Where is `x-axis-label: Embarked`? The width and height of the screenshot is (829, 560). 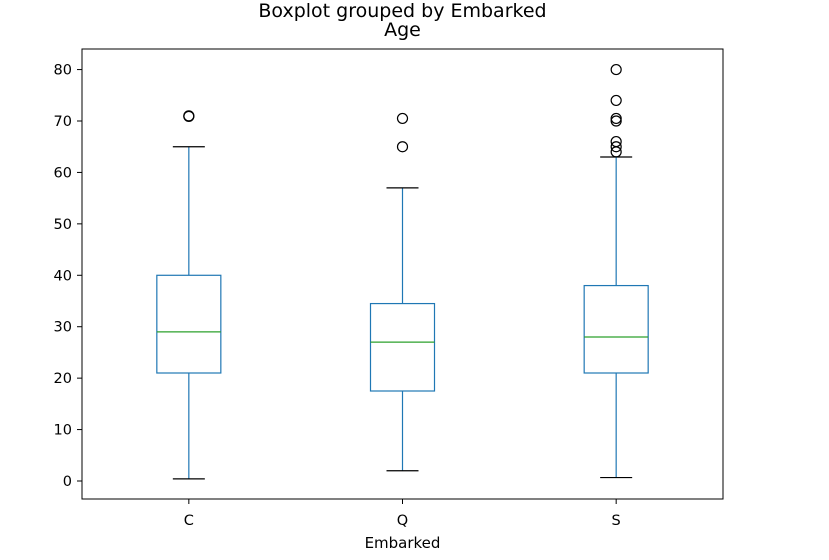 x-axis-label: Embarked is located at coordinates (402, 543).